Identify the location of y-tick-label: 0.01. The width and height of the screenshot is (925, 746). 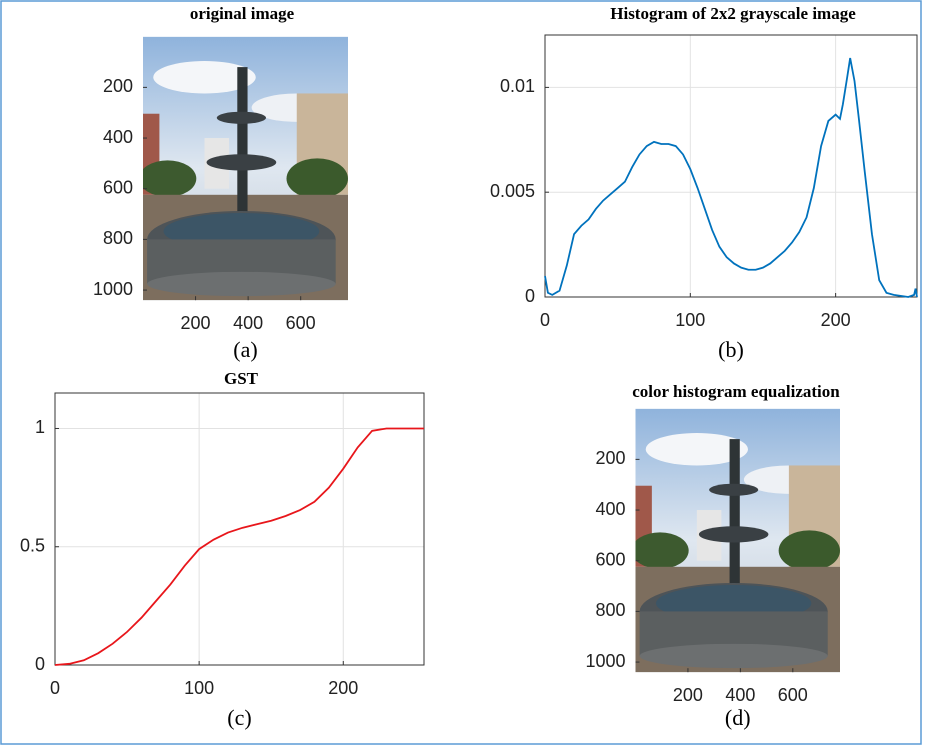
(517, 86).